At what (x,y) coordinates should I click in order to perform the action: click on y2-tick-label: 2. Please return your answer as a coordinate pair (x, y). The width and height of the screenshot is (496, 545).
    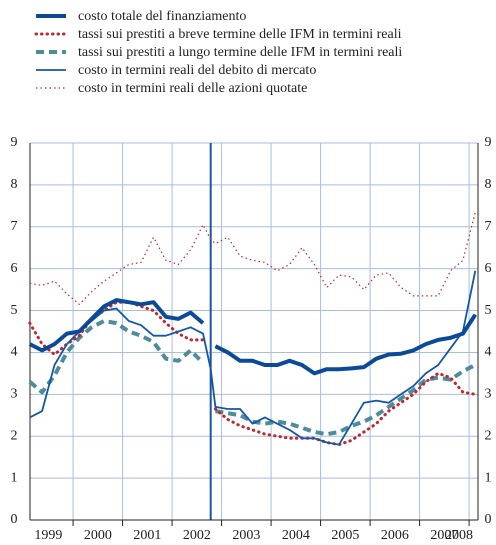
    Looking at the image, I should click on (488, 435).